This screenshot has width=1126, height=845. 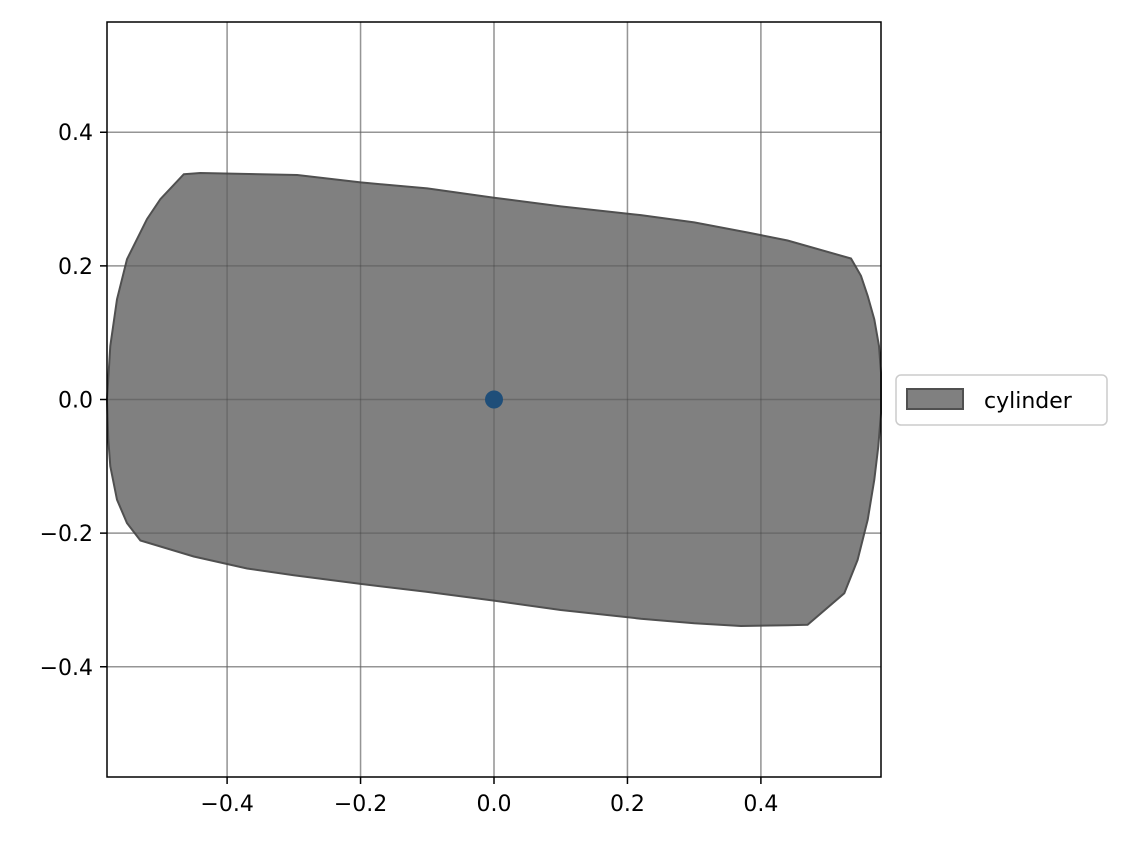 I want to click on y-axis: 0.4 0.2 0.0 −0.2 −0.4, so click(x=73, y=401).